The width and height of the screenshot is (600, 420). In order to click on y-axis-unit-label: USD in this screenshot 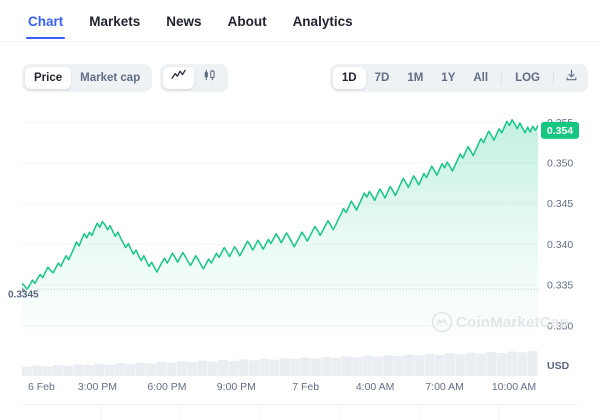, I will do `click(558, 366)`.